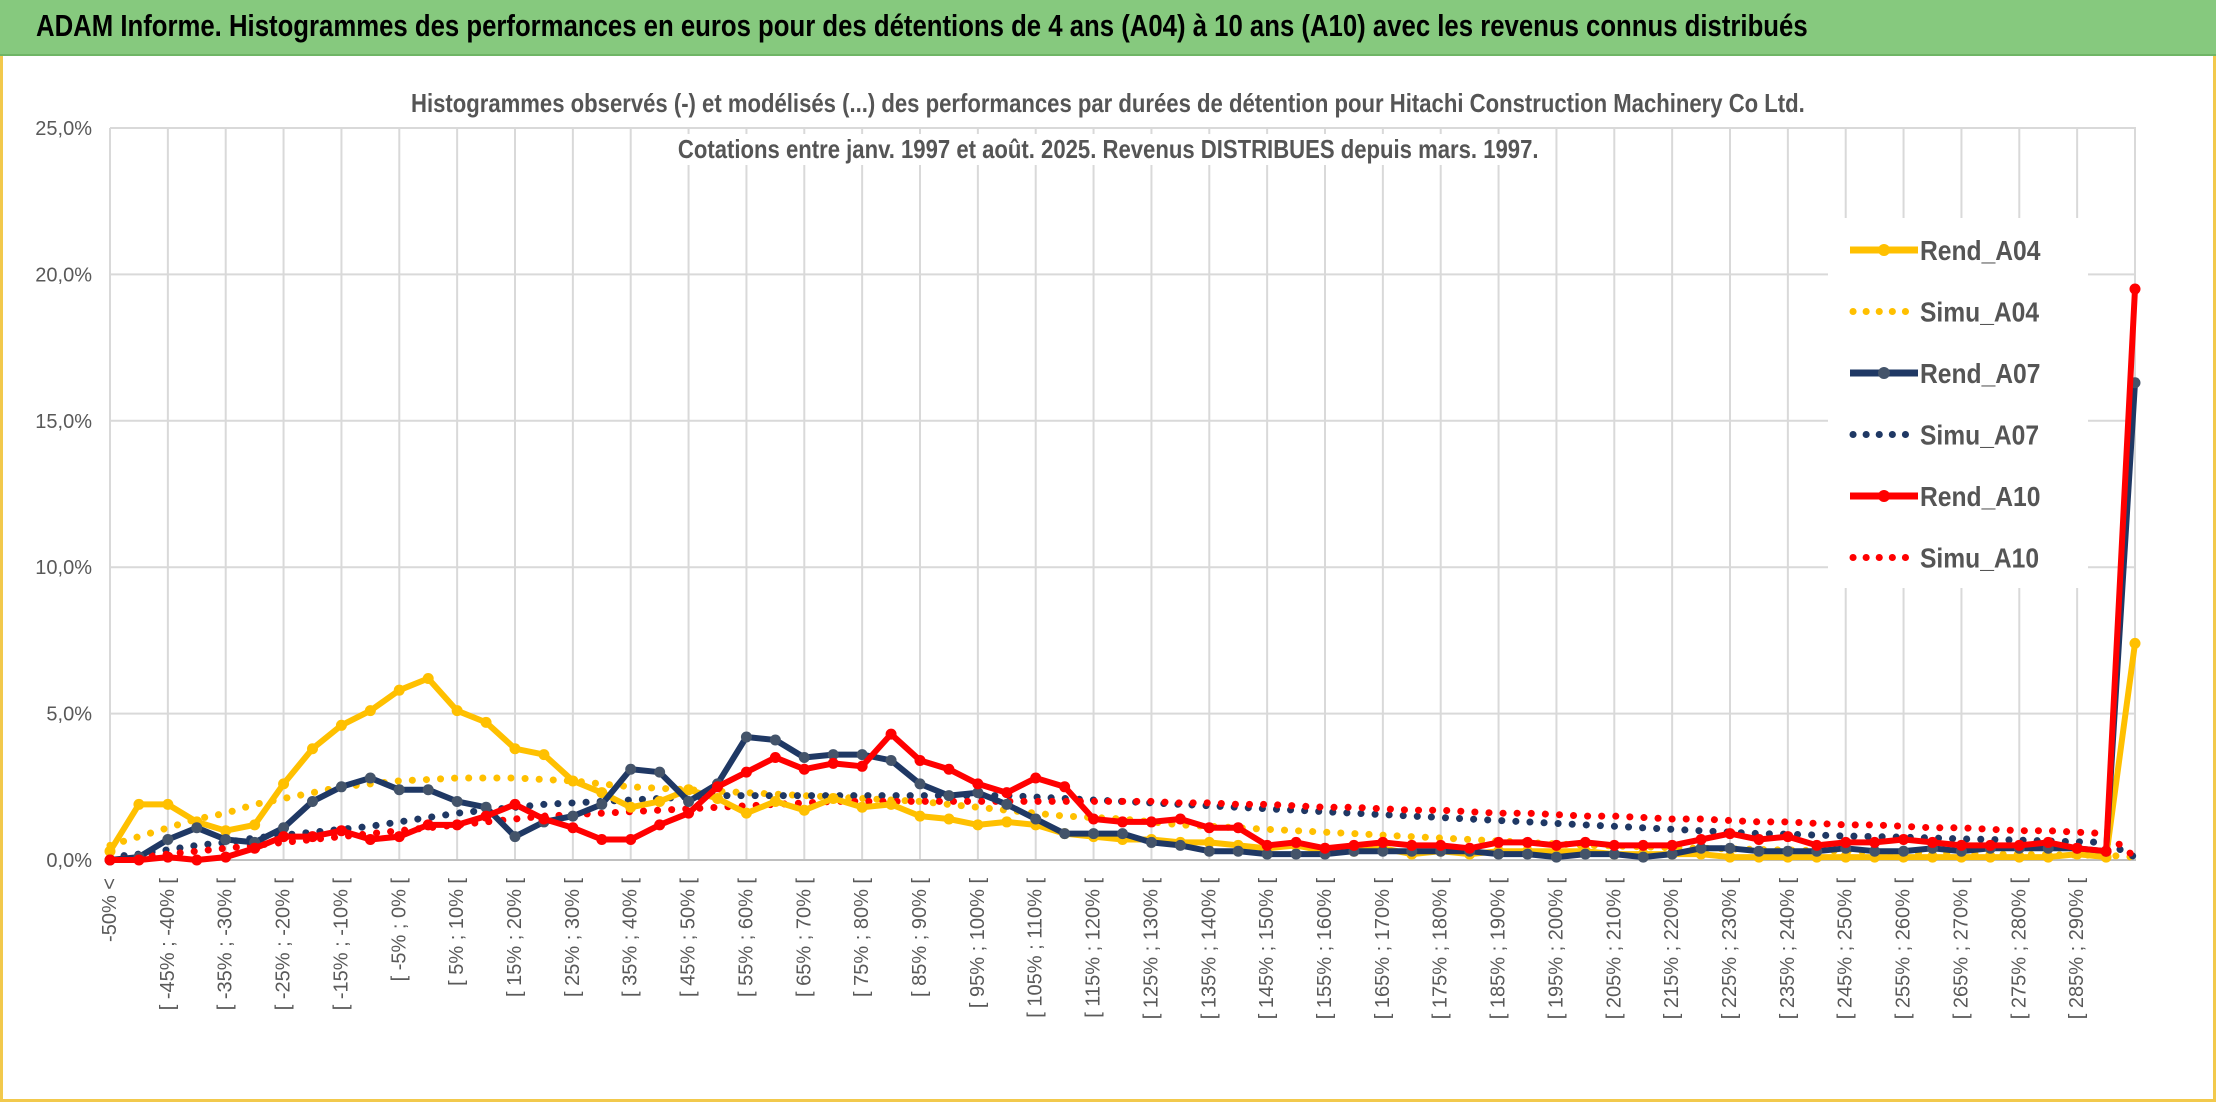  What do you see at coordinates (1383, 949) in the screenshot?
I see `x-tick-label: [ 165% ; 170% [` at bounding box center [1383, 949].